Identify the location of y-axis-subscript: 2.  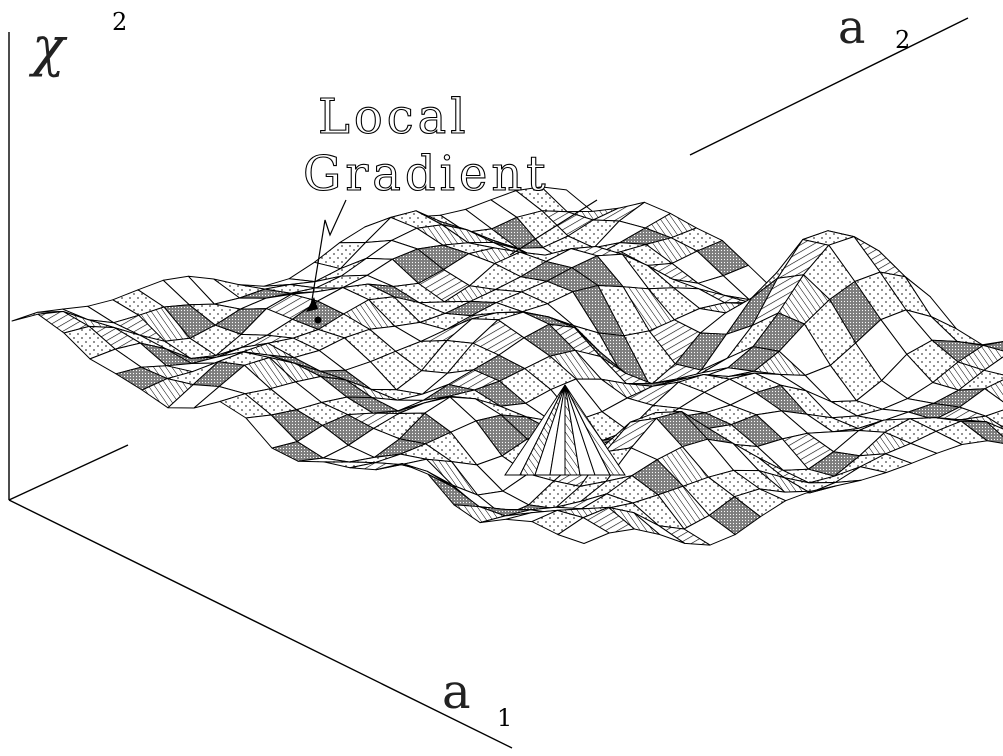
(903, 40).